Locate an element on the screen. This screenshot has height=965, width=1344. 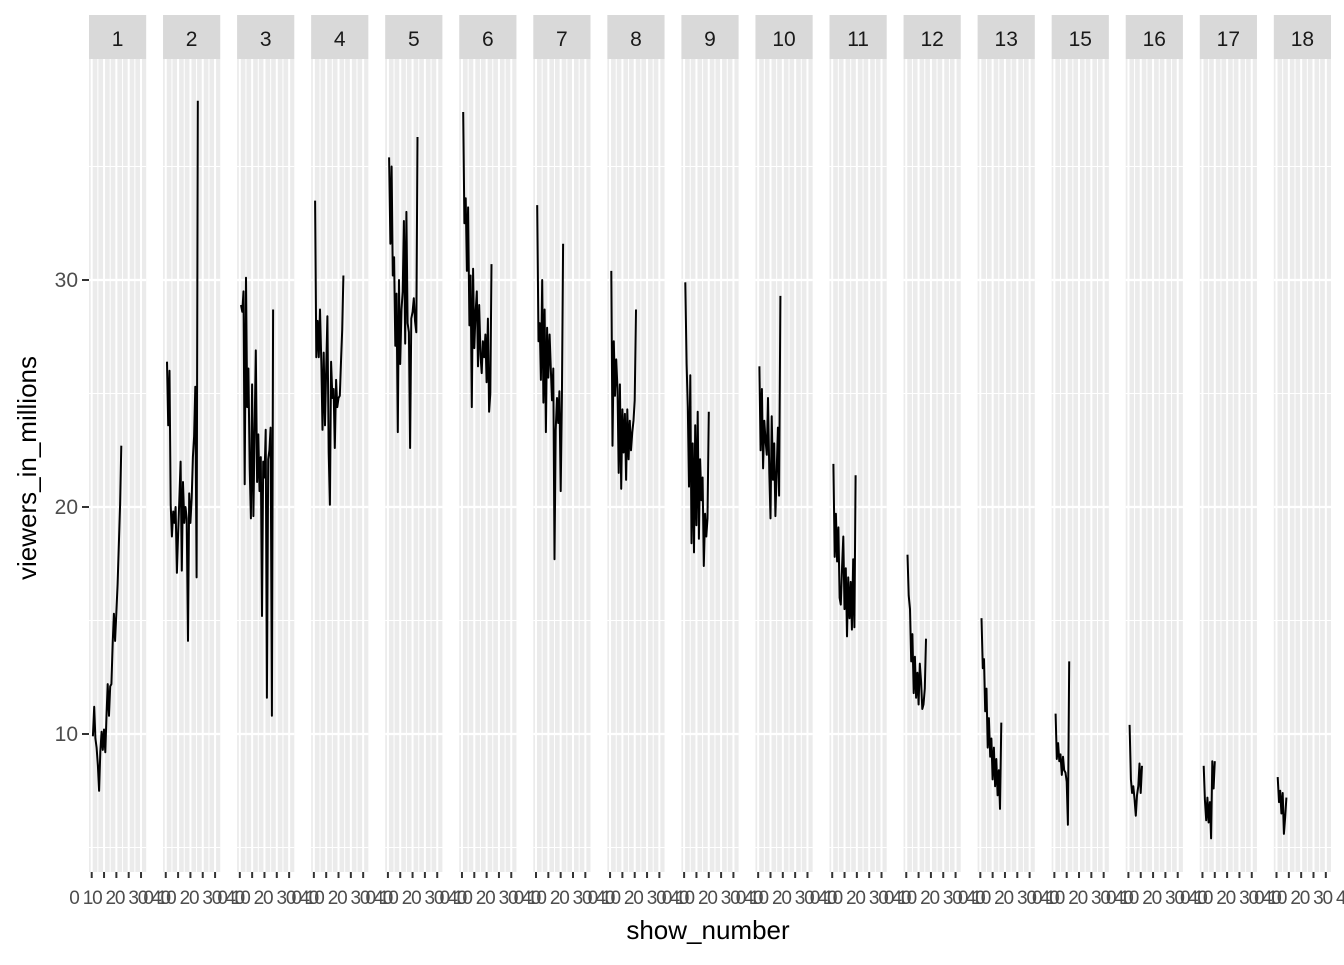
facet-panel-17: 17 0 10 20 30 40 is located at coordinates (1231, 462).